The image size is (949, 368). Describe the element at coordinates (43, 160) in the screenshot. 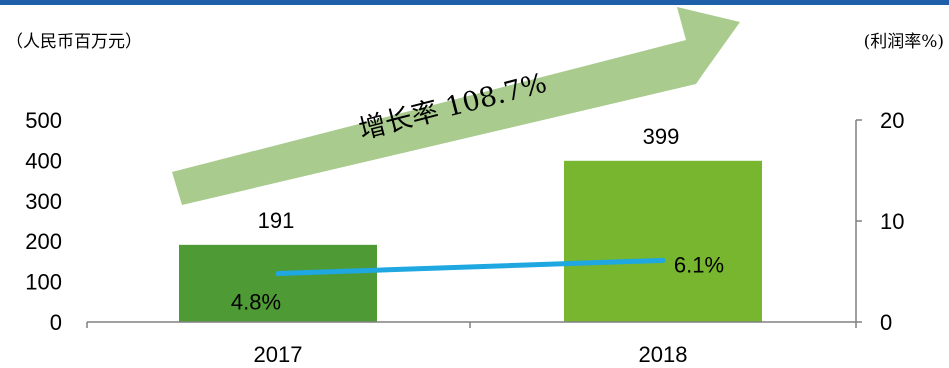

I see `left-axis-tick-label: 400` at that location.